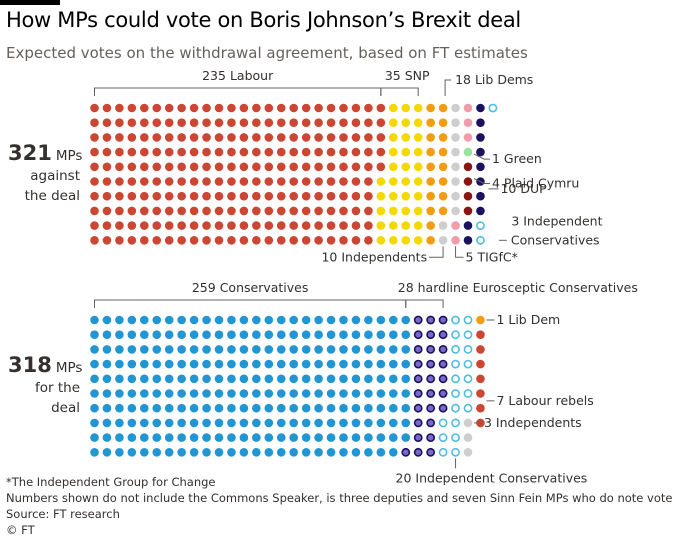 This screenshot has height=538, width=700. What do you see at coordinates (481, 181) in the screenshot?
I see `leader-plaid` at bounding box center [481, 181].